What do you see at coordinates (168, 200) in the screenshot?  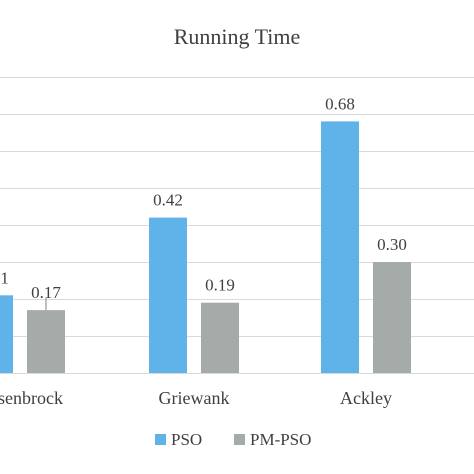 I see `data-label: 0.42` at bounding box center [168, 200].